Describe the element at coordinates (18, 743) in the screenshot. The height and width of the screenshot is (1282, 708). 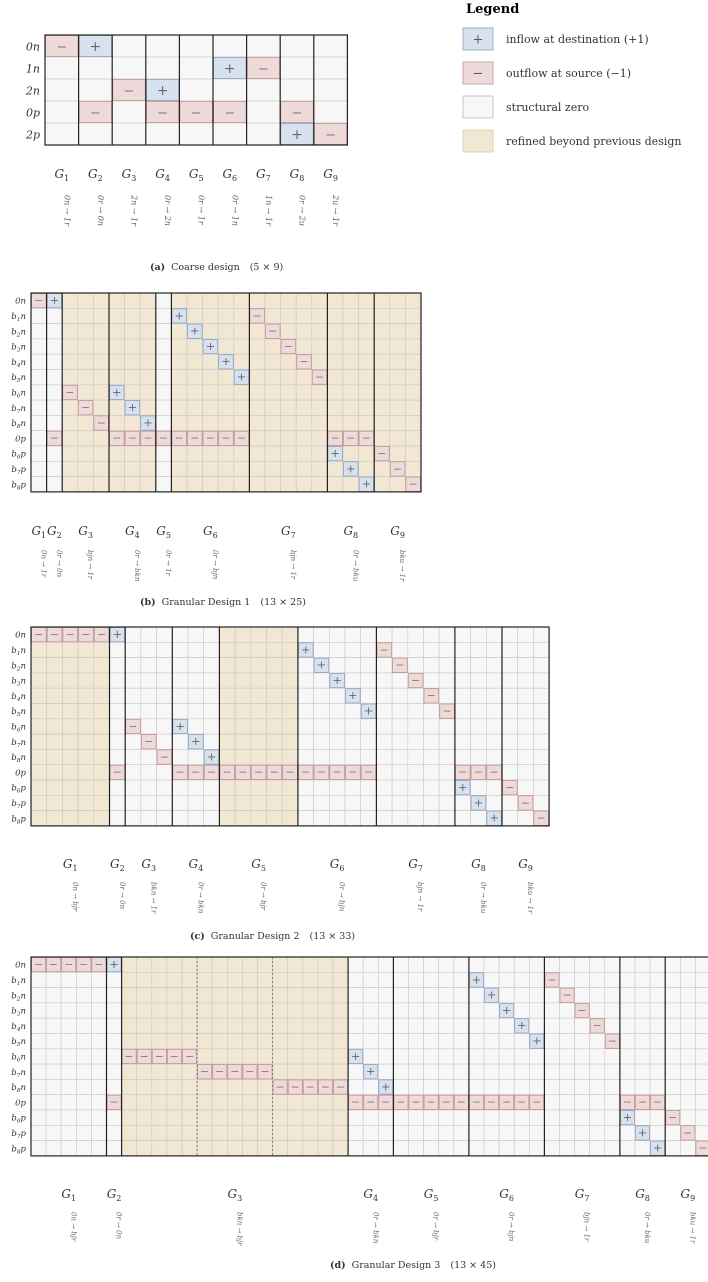
I see `row-label: b7n` at that location.